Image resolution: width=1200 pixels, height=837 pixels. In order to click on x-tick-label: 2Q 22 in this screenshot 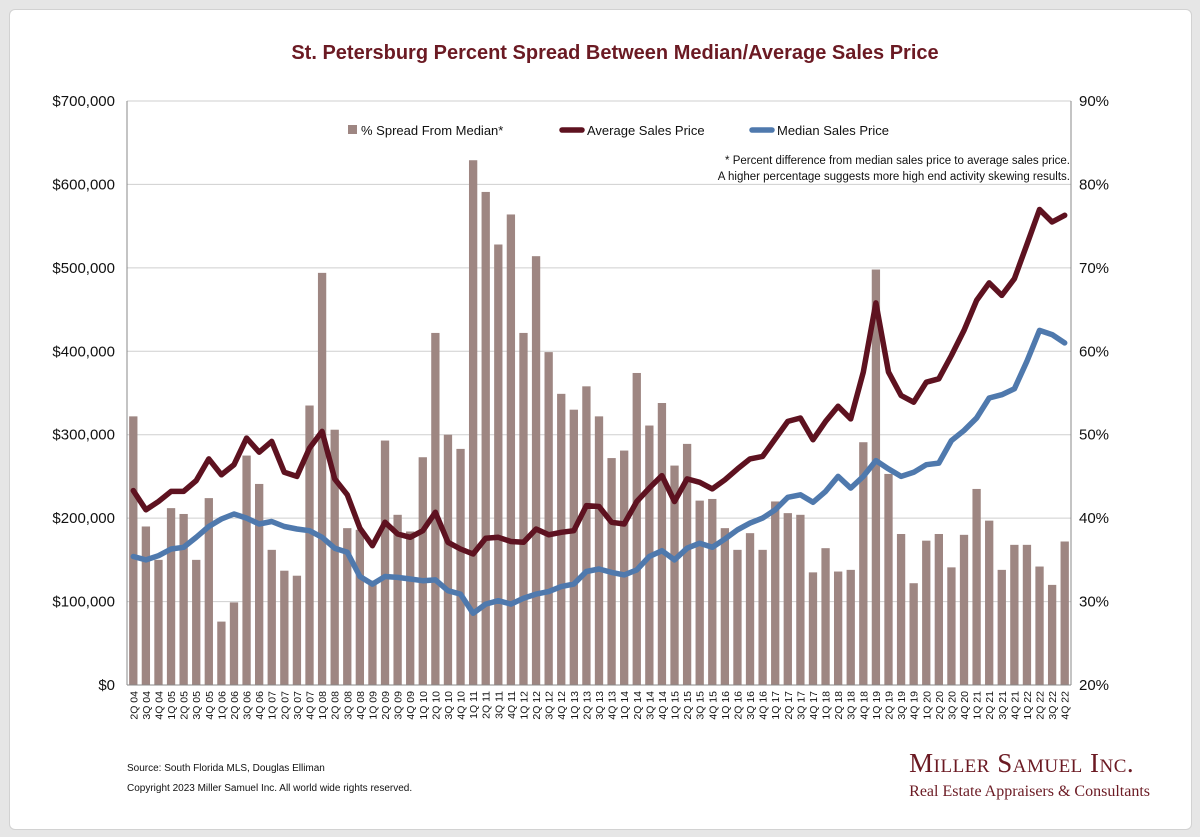, I will do `click(1041, 705)`.